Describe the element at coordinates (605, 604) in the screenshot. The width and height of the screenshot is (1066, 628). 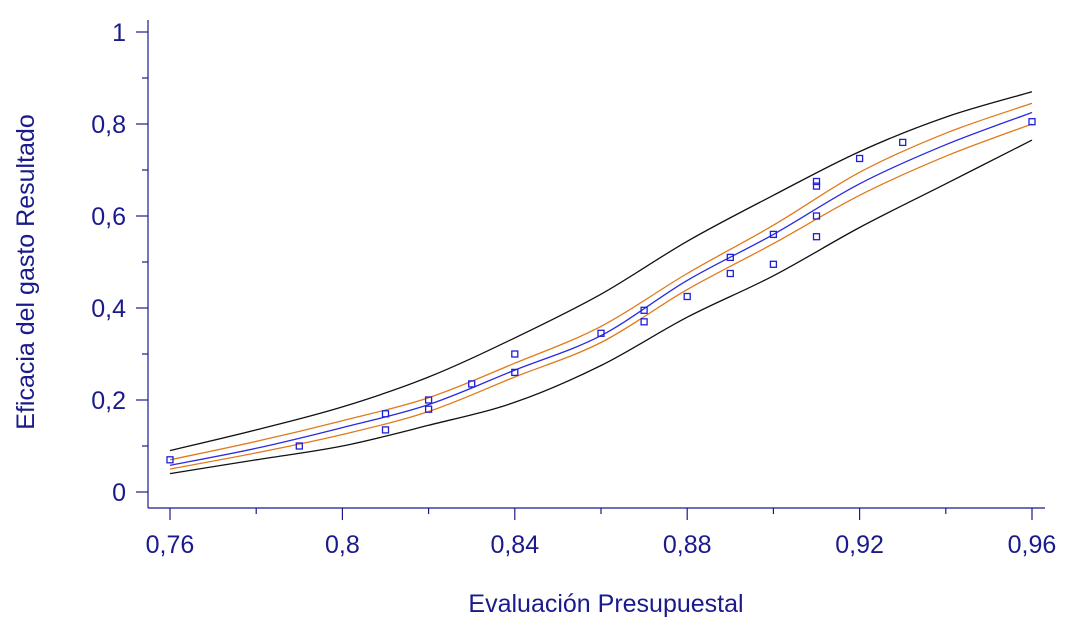
I see `x-axis-label: Evaluación Presupuestal` at that location.